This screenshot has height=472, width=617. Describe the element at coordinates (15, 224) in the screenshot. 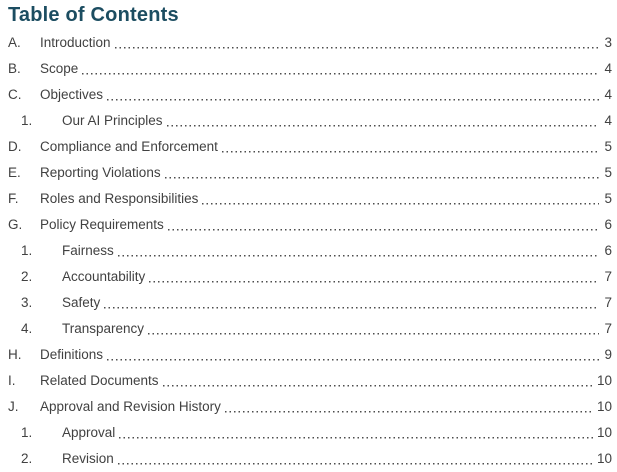

I see `toc-entry-label: G.` at that location.